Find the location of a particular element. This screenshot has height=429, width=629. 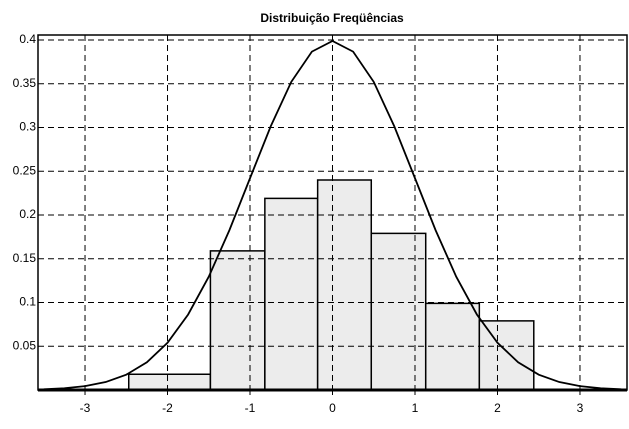

x-tick-label: -2 is located at coordinates (167, 408).